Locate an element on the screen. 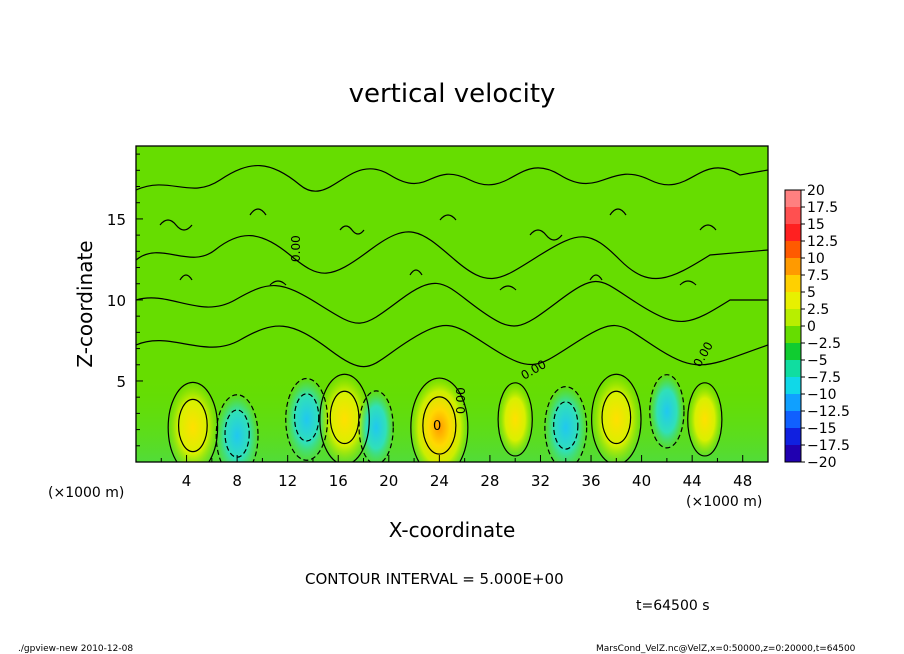  colorbar-label: −17.5 is located at coordinates (828, 446).